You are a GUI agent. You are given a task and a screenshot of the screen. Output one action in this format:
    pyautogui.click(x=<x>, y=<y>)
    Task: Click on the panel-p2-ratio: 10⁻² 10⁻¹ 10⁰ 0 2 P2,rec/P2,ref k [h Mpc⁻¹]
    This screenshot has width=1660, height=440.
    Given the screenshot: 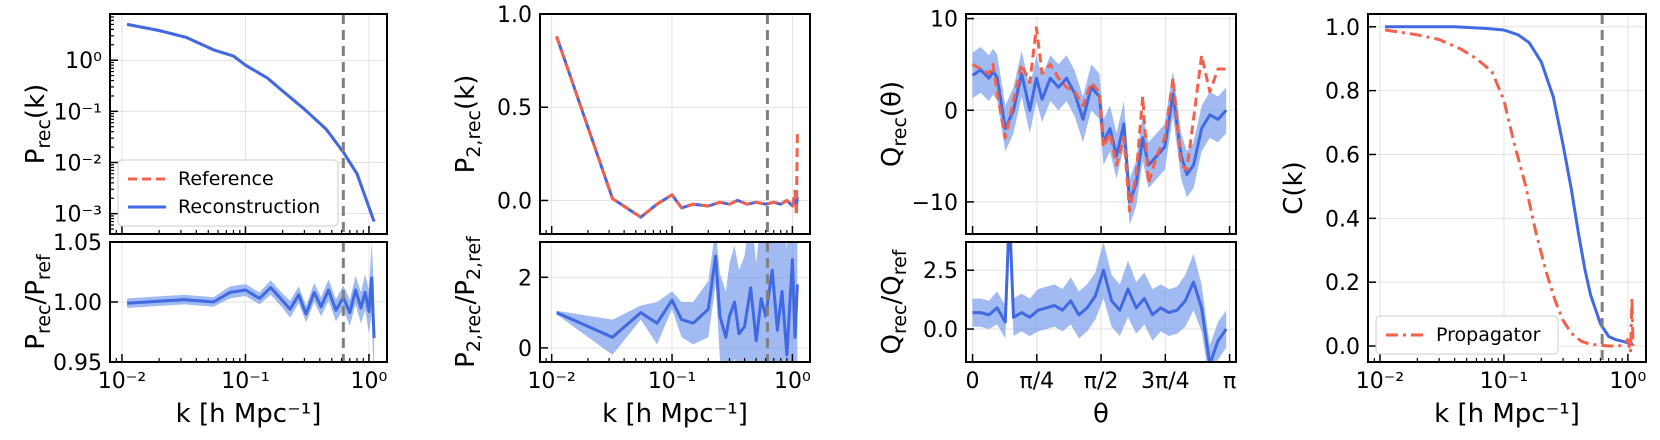 What is the action you would take?
    pyautogui.click(x=631, y=332)
    